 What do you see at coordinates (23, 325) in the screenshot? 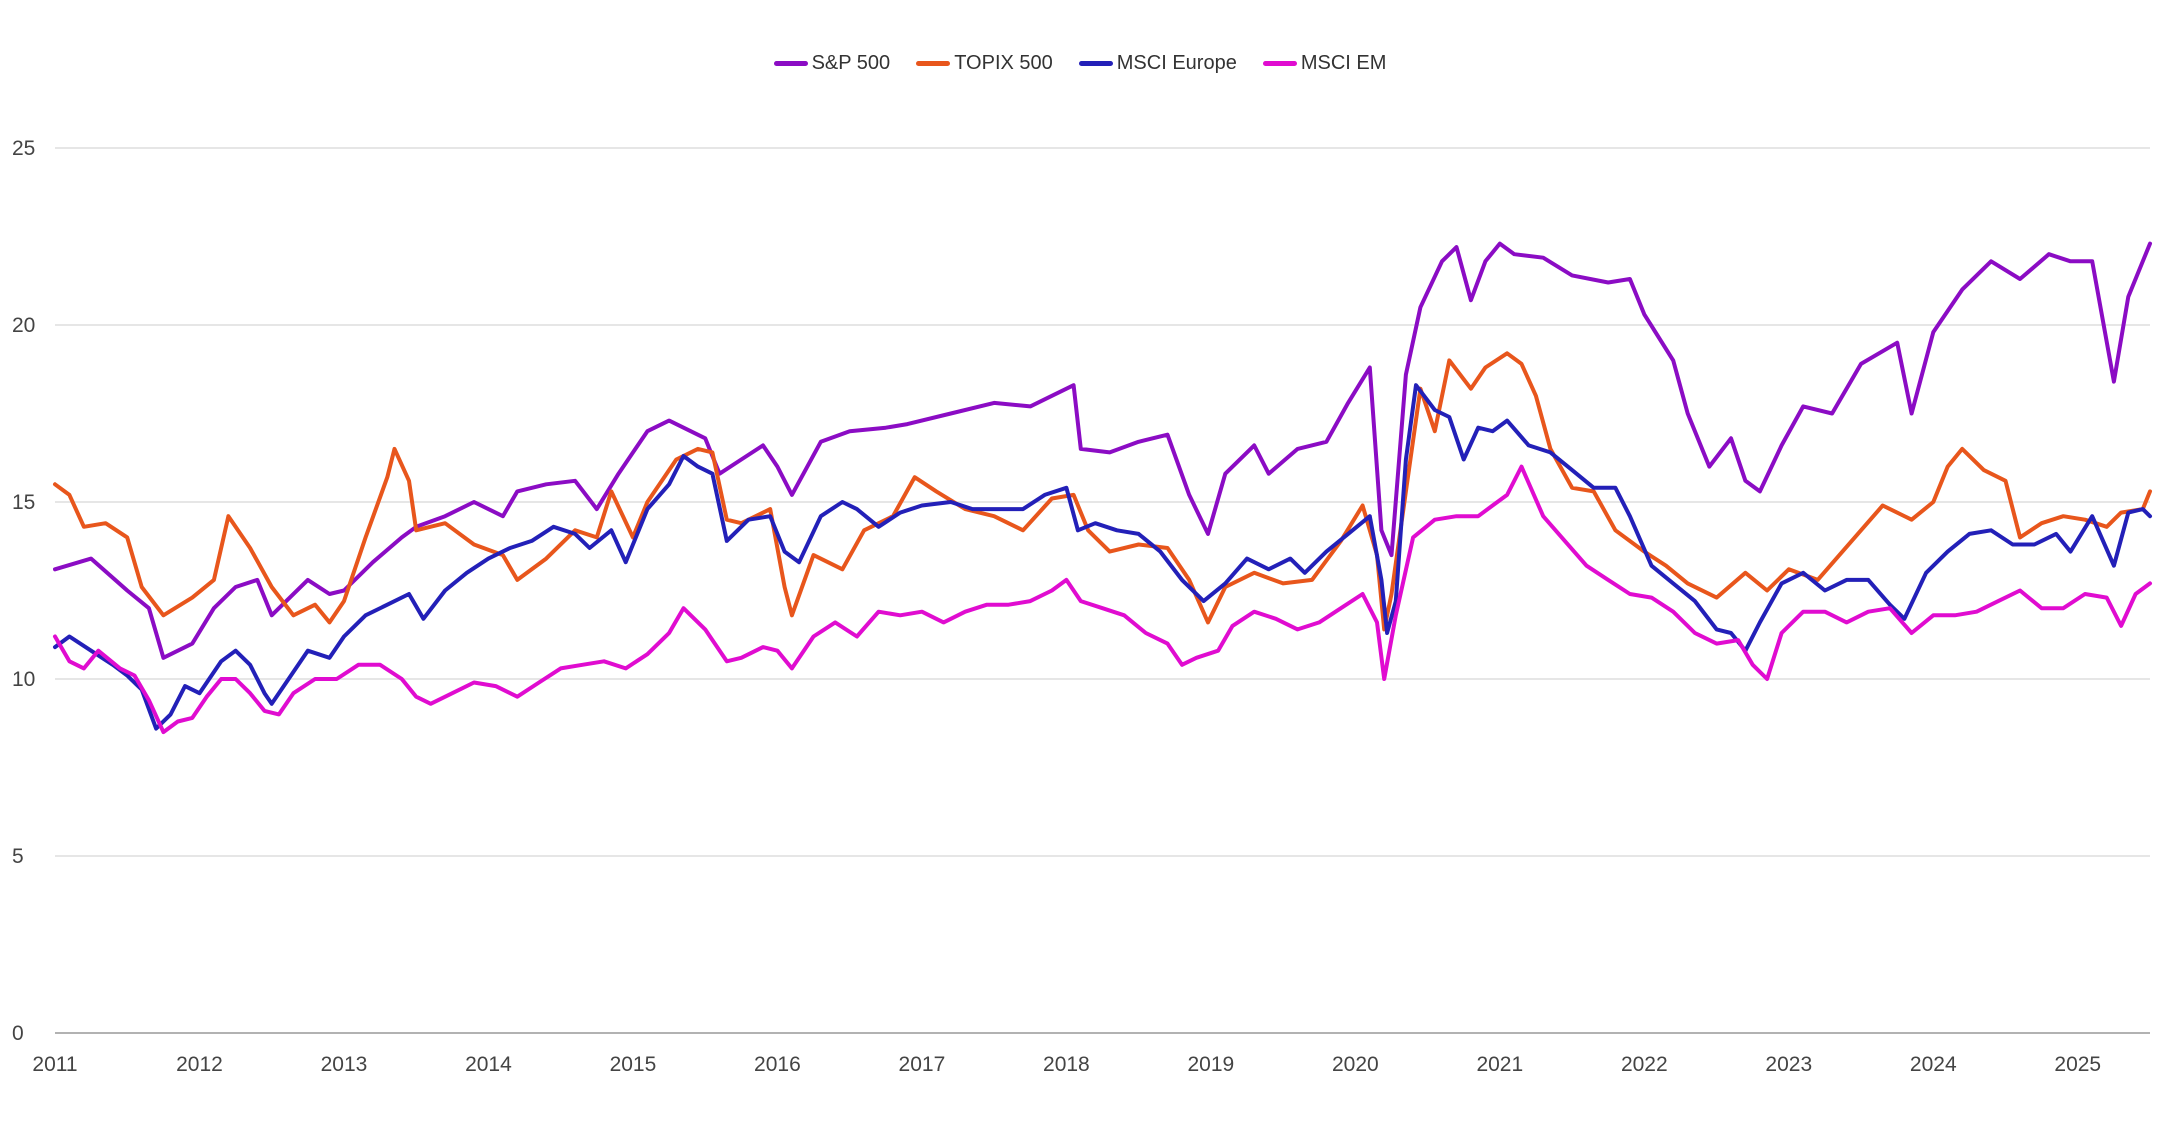
I see `y-tick-label: 20` at bounding box center [23, 325].